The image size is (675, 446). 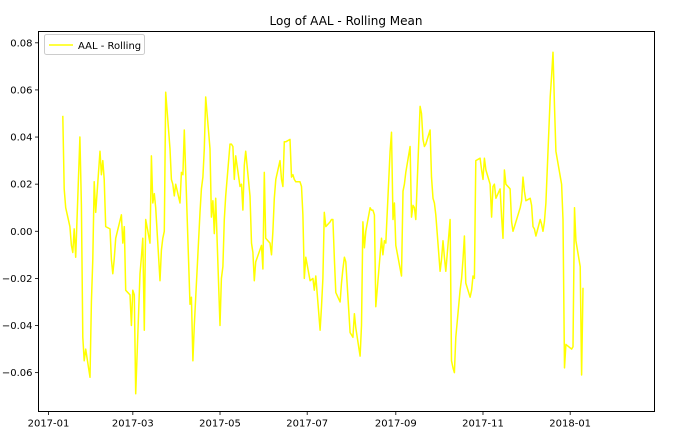 I want to click on x-tick-label: 2017-05, so click(x=220, y=424).